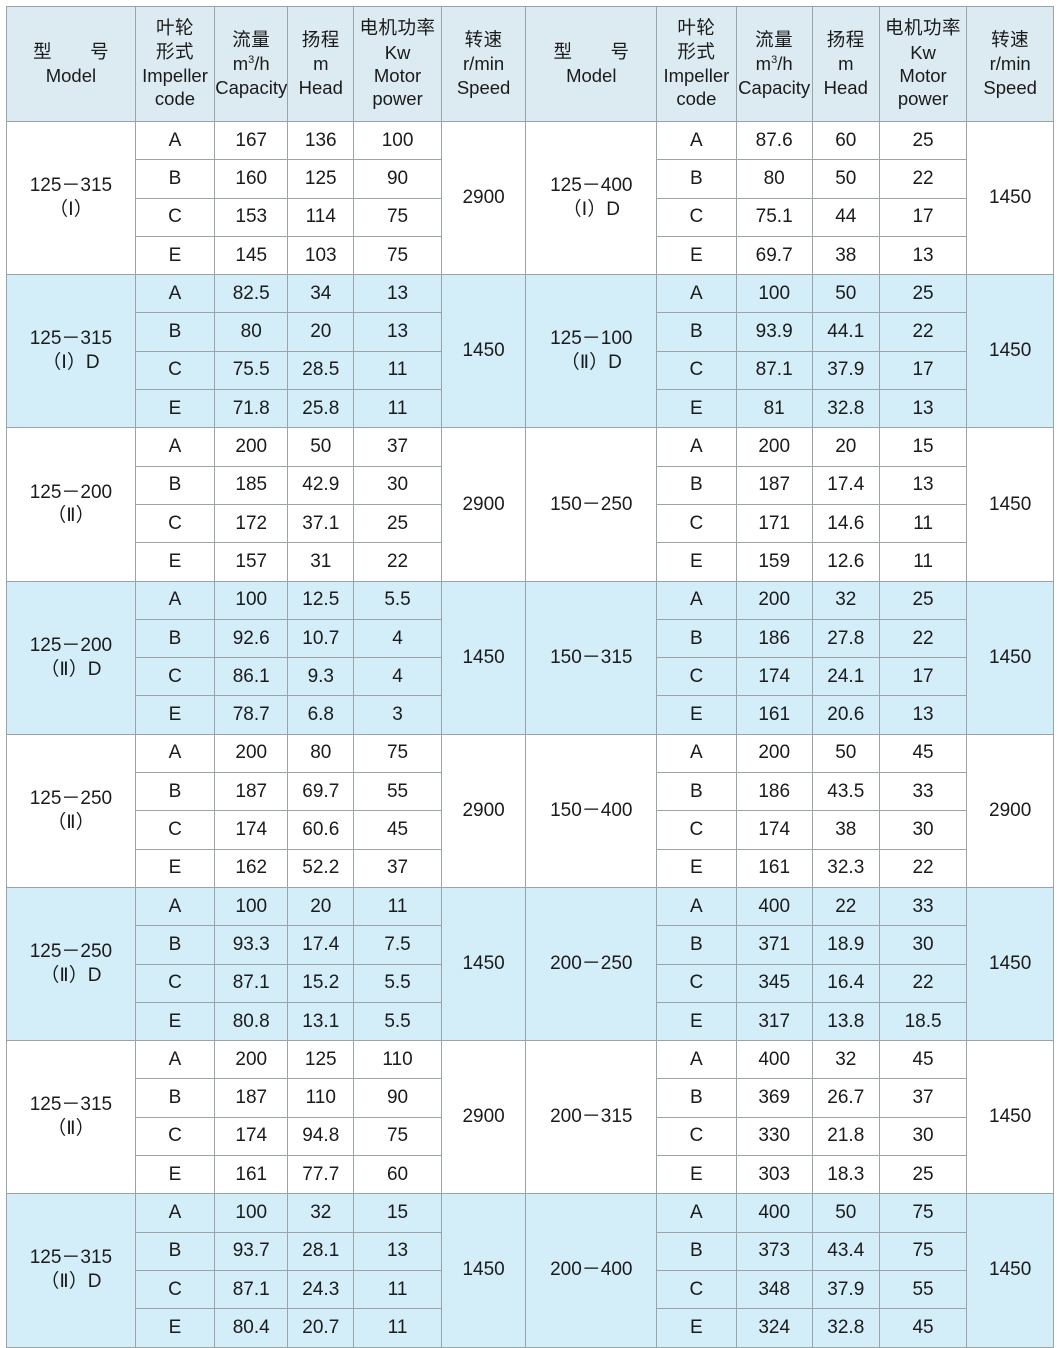 The height and width of the screenshot is (1348, 1060). Describe the element at coordinates (321, 485) in the screenshot. I see `head-left: 42.9` at that location.